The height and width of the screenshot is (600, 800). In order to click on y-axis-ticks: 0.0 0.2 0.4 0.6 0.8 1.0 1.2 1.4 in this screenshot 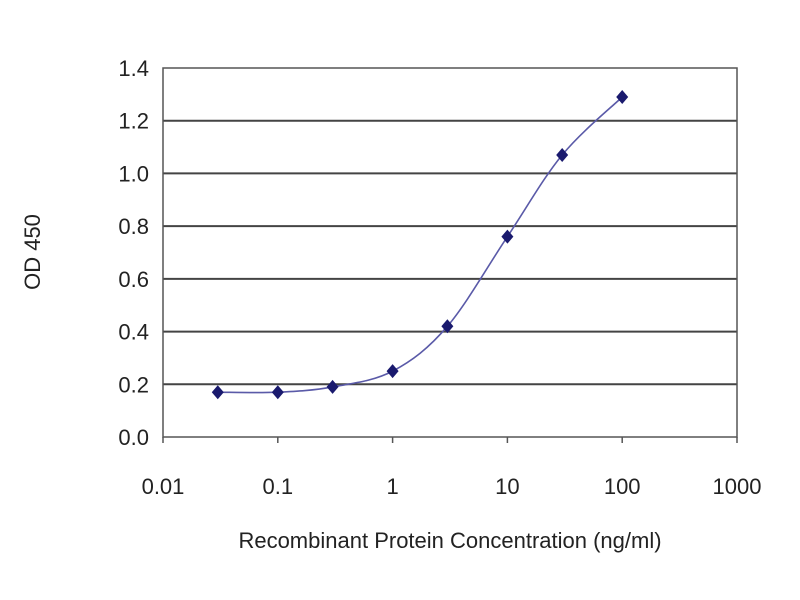, I will do `click(133, 253)`.